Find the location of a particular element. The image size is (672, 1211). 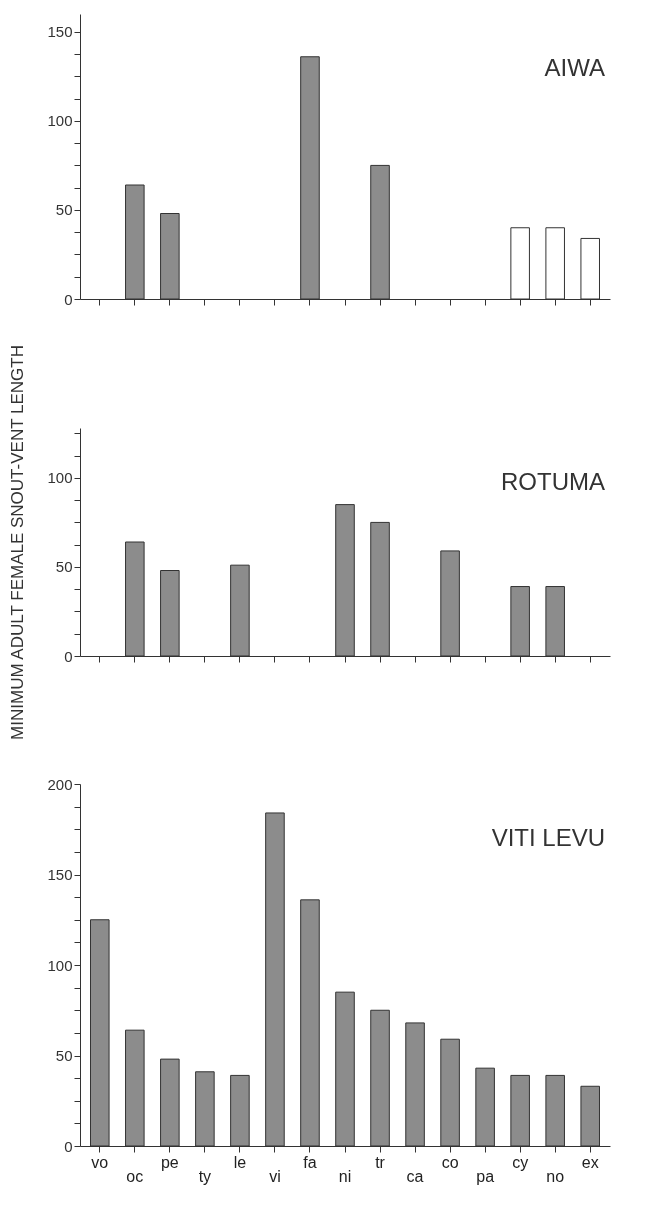

x-tick-label: oc is located at coordinates (135, 1176).